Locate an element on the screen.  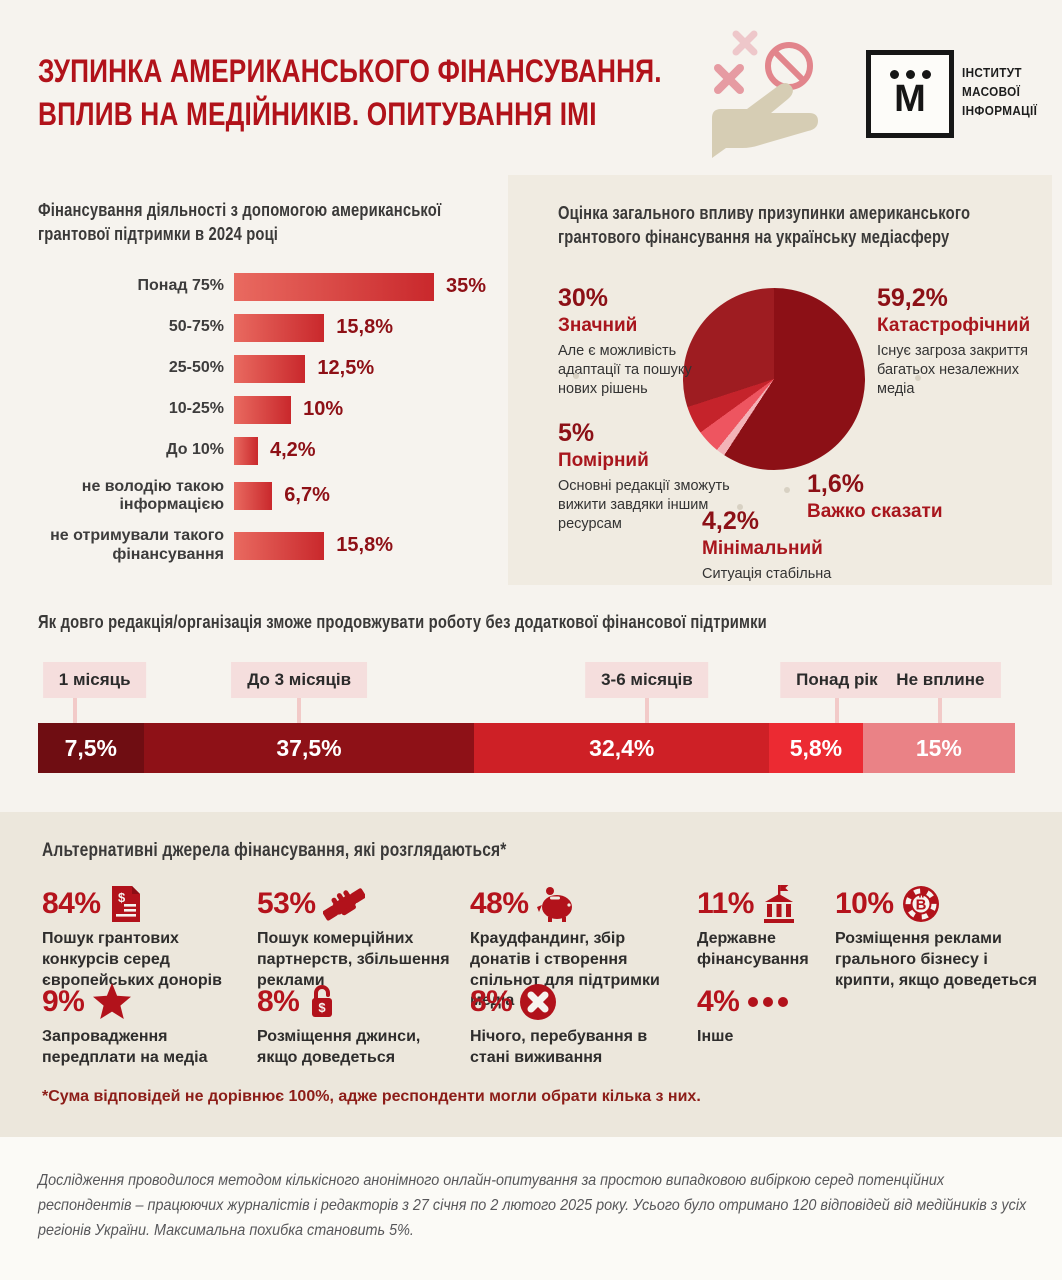
bar-row: 10-25% 10% is located at coordinates (268, 409).